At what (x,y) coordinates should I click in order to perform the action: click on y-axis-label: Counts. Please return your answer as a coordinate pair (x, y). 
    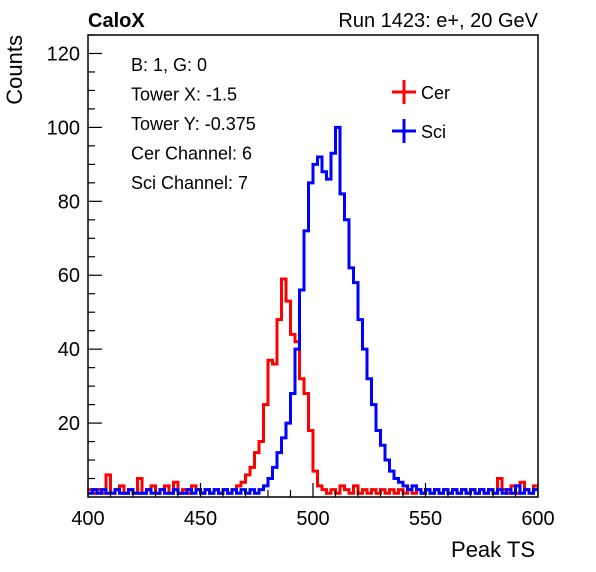
    Looking at the image, I should click on (14, 70).